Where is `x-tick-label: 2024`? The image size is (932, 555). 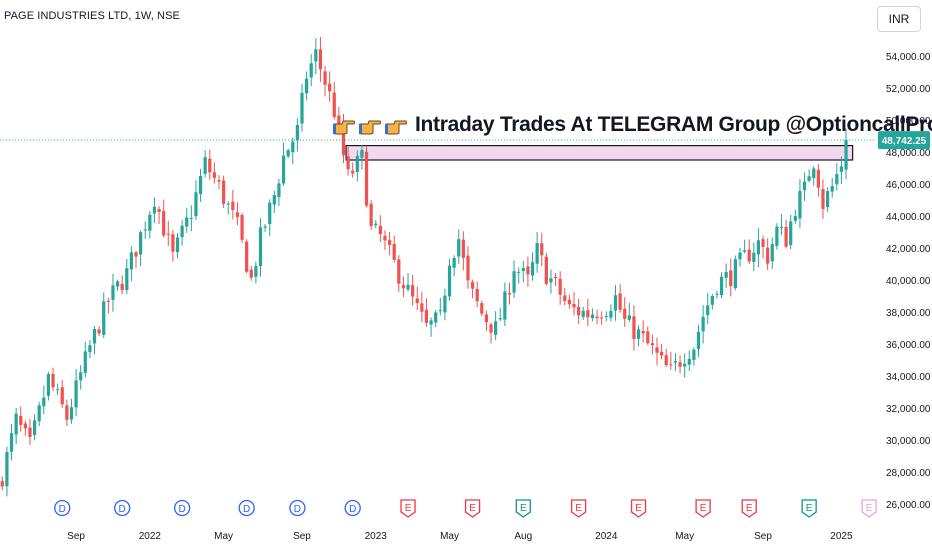
x-tick-label: 2024 is located at coordinates (606, 536).